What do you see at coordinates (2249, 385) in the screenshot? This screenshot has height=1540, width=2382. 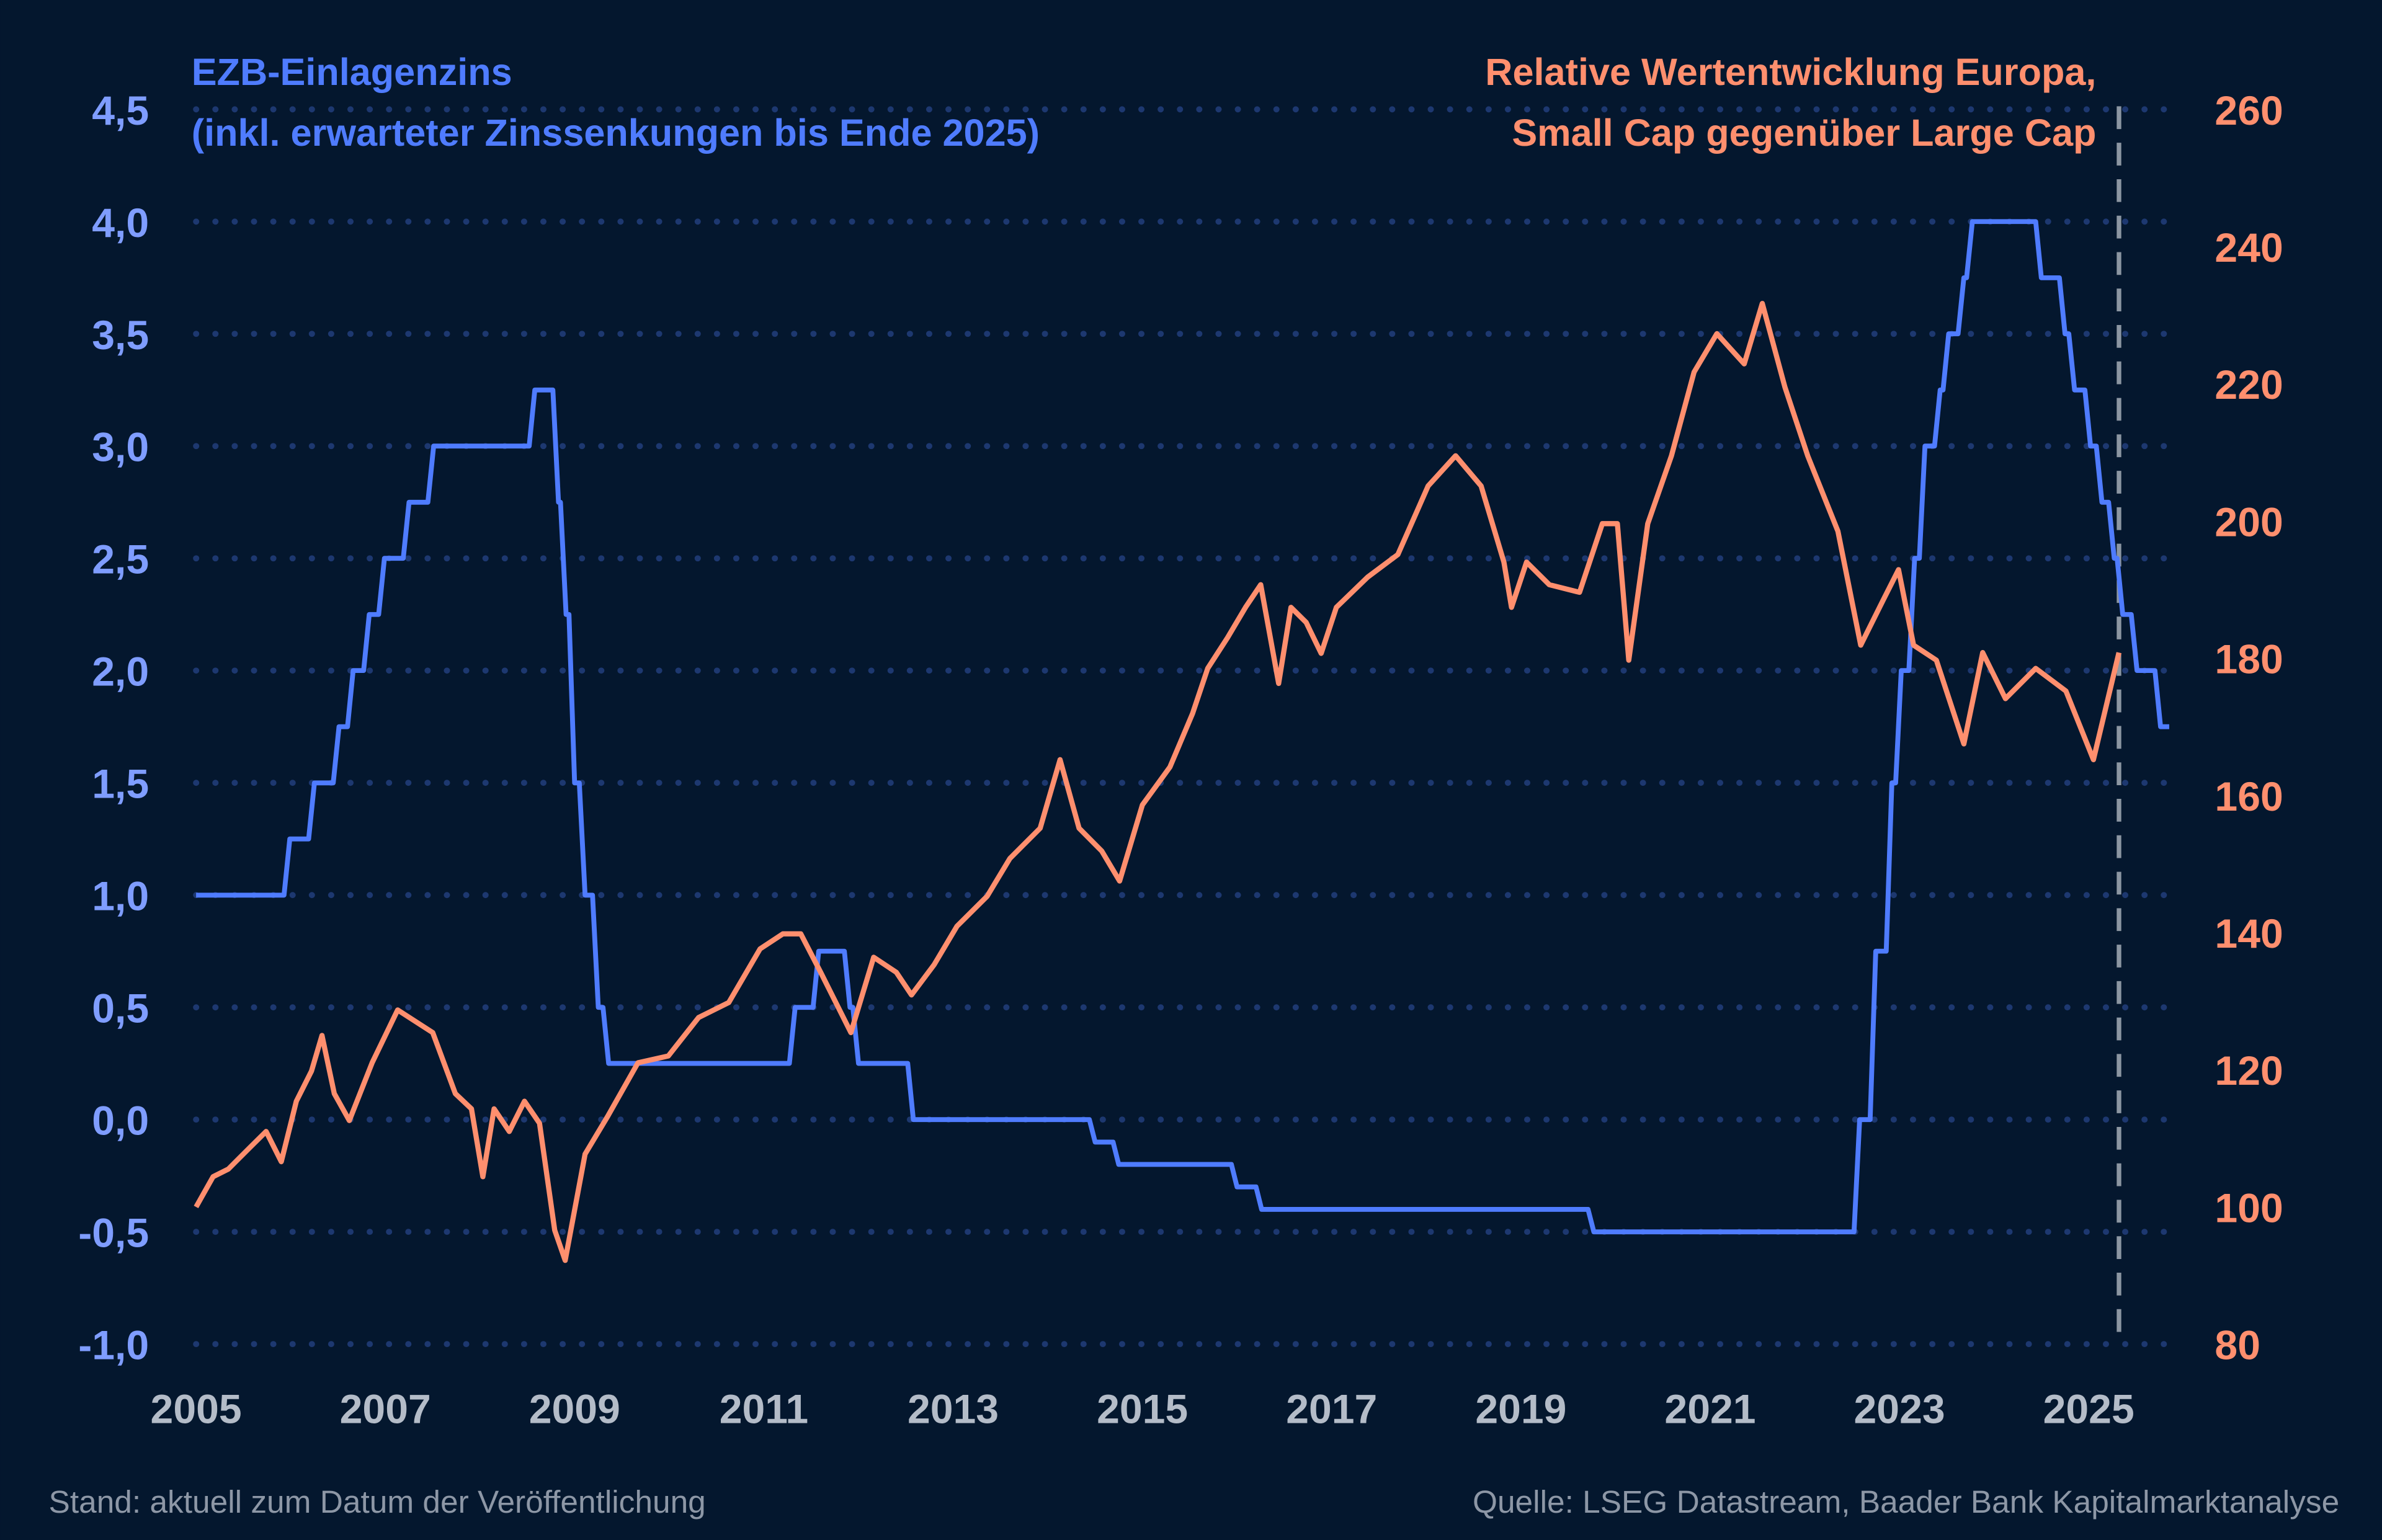 I see `right-tick-label: 220` at bounding box center [2249, 385].